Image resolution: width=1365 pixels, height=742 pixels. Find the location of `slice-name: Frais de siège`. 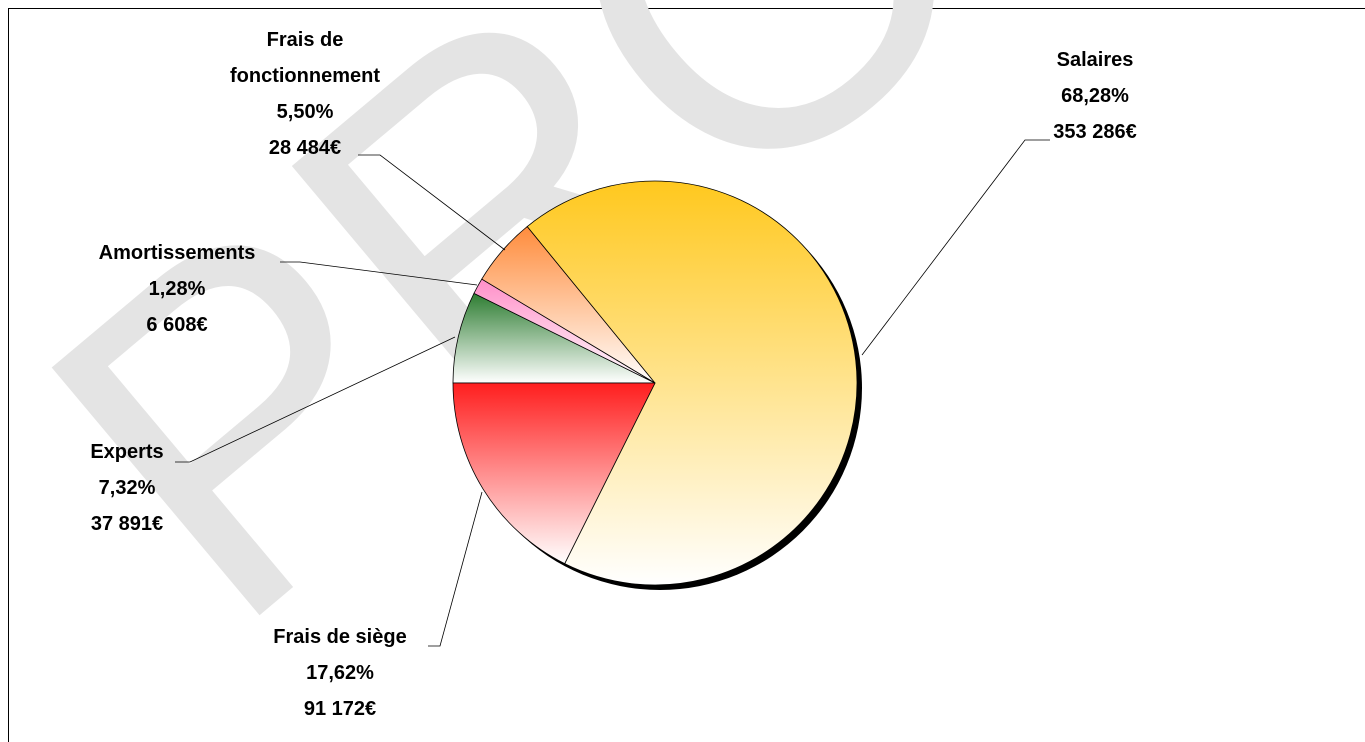

slice-name: Frais de siège is located at coordinates (340, 637).